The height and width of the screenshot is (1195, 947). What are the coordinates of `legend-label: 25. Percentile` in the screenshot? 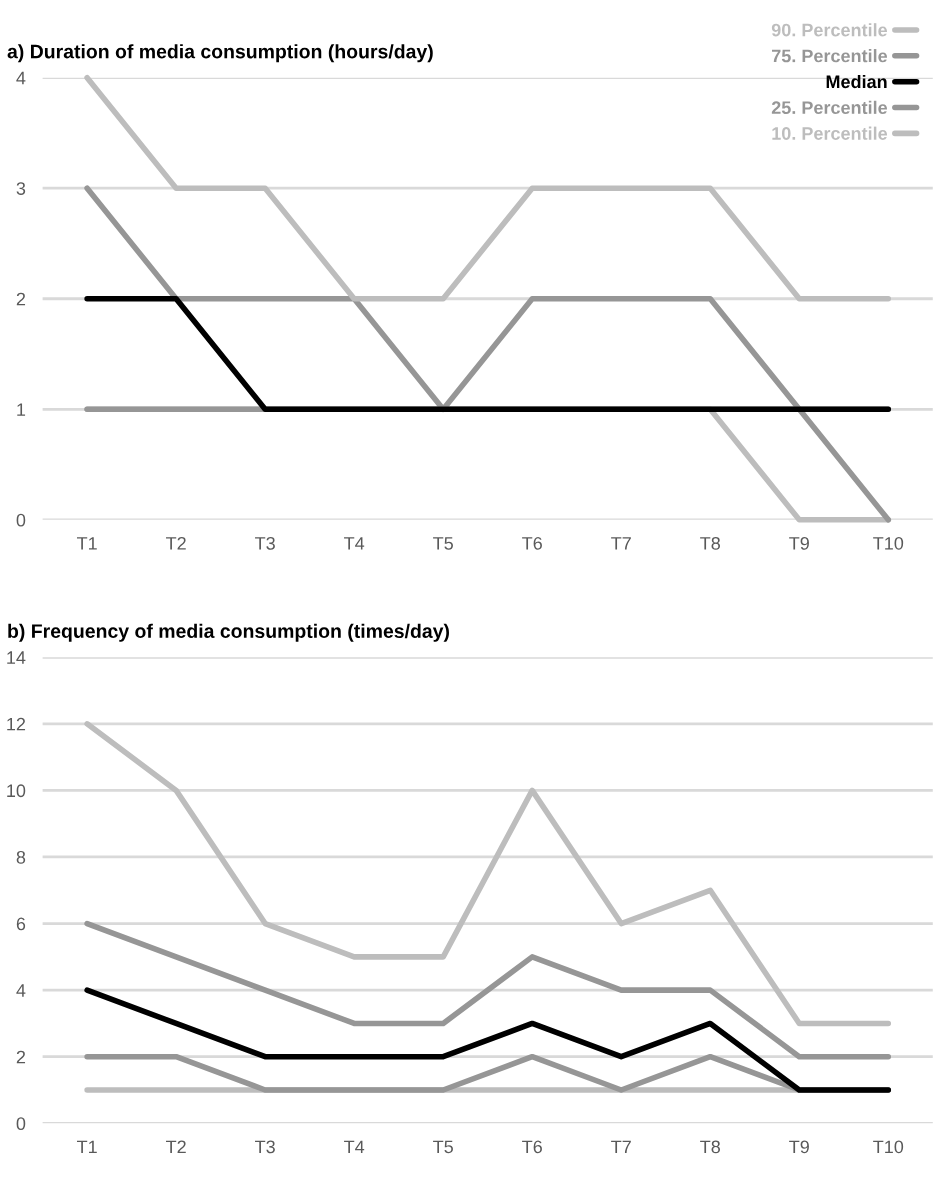 It's located at (829, 107).